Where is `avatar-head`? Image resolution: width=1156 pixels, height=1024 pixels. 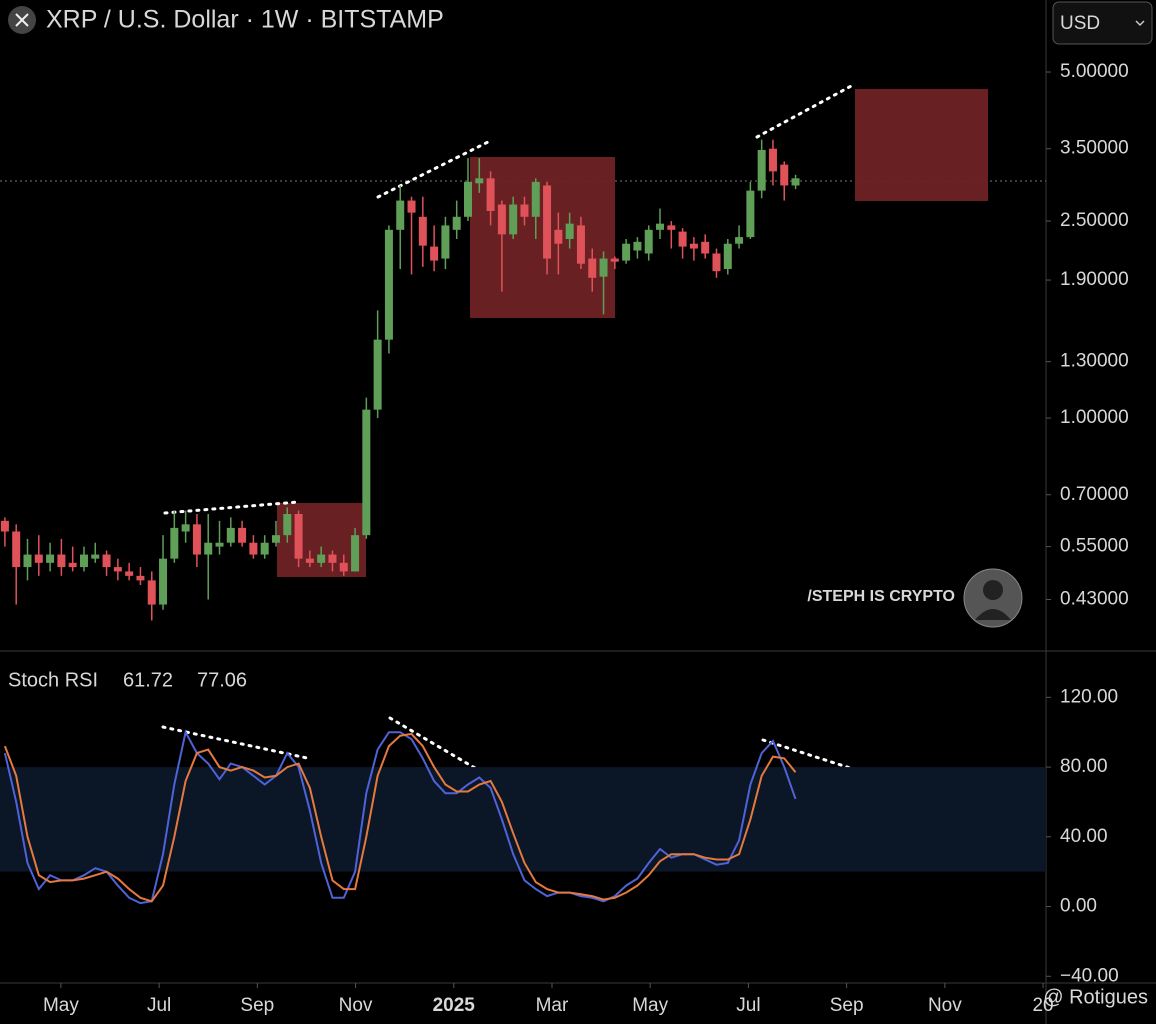
avatar-head is located at coordinates (993, 590).